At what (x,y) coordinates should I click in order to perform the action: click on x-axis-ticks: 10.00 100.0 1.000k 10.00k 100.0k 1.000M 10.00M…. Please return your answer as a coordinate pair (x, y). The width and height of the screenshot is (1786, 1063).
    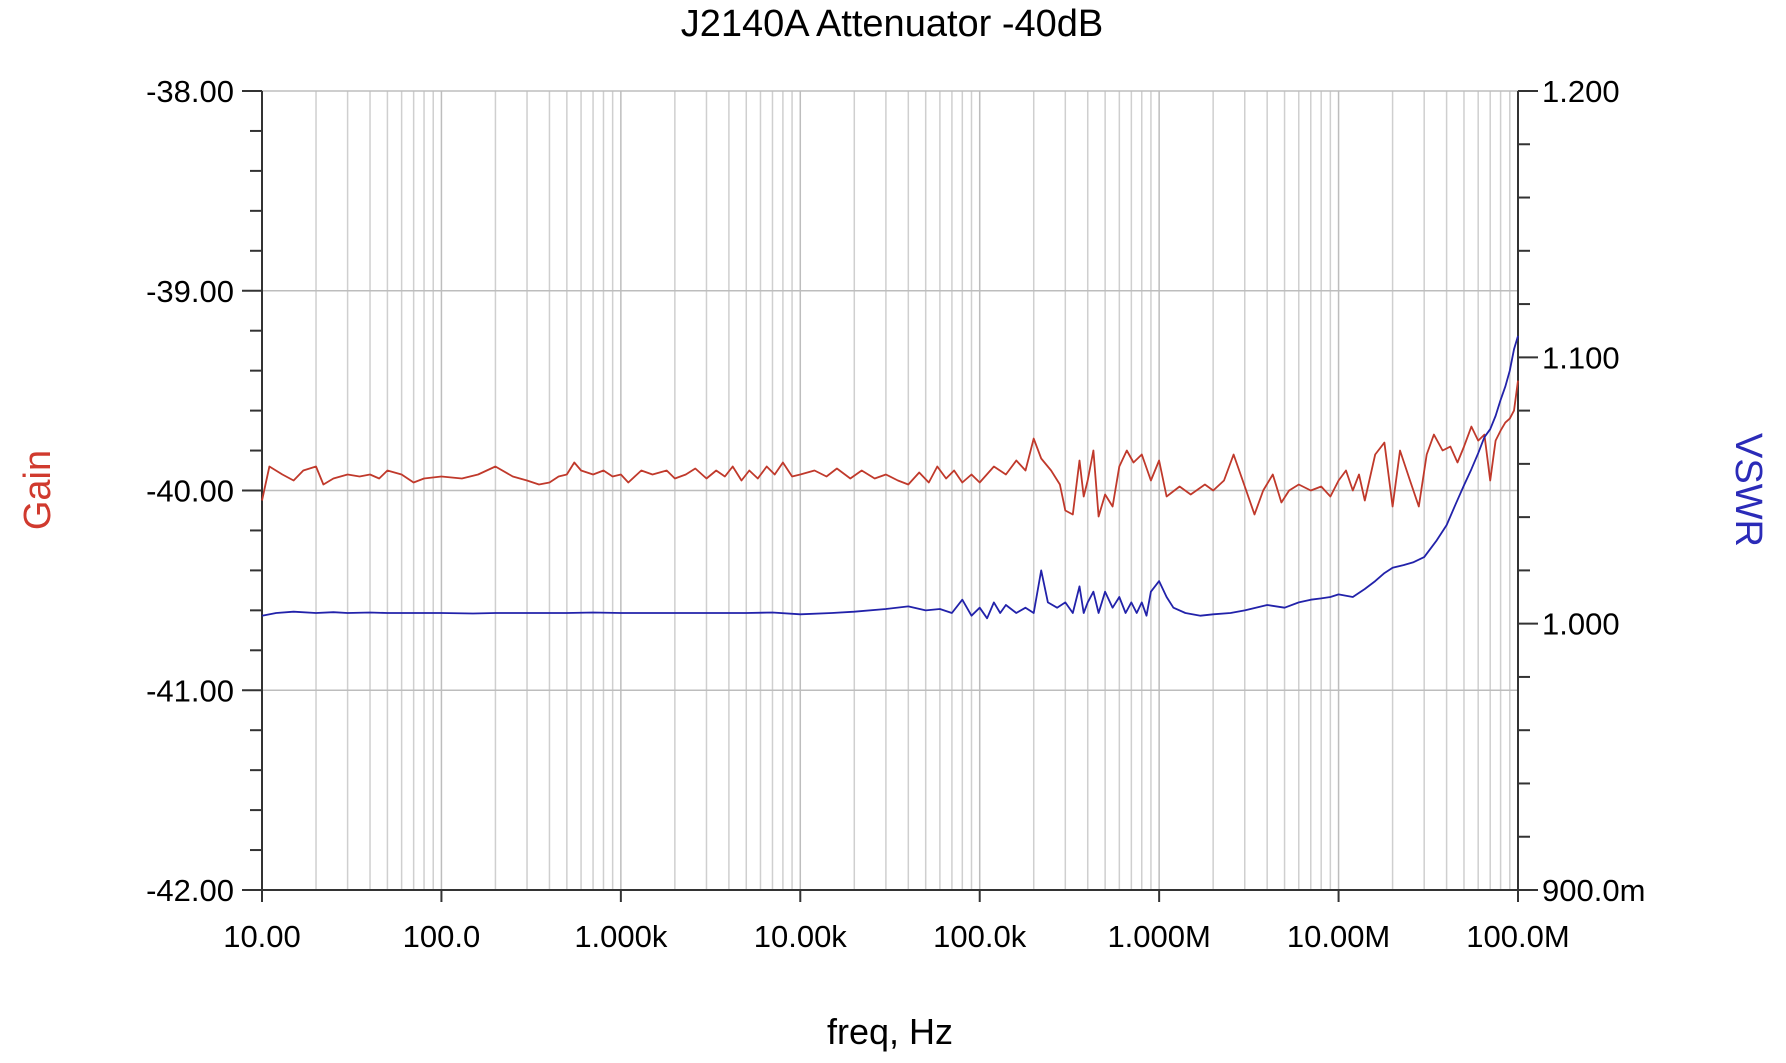
    Looking at the image, I should click on (896, 922).